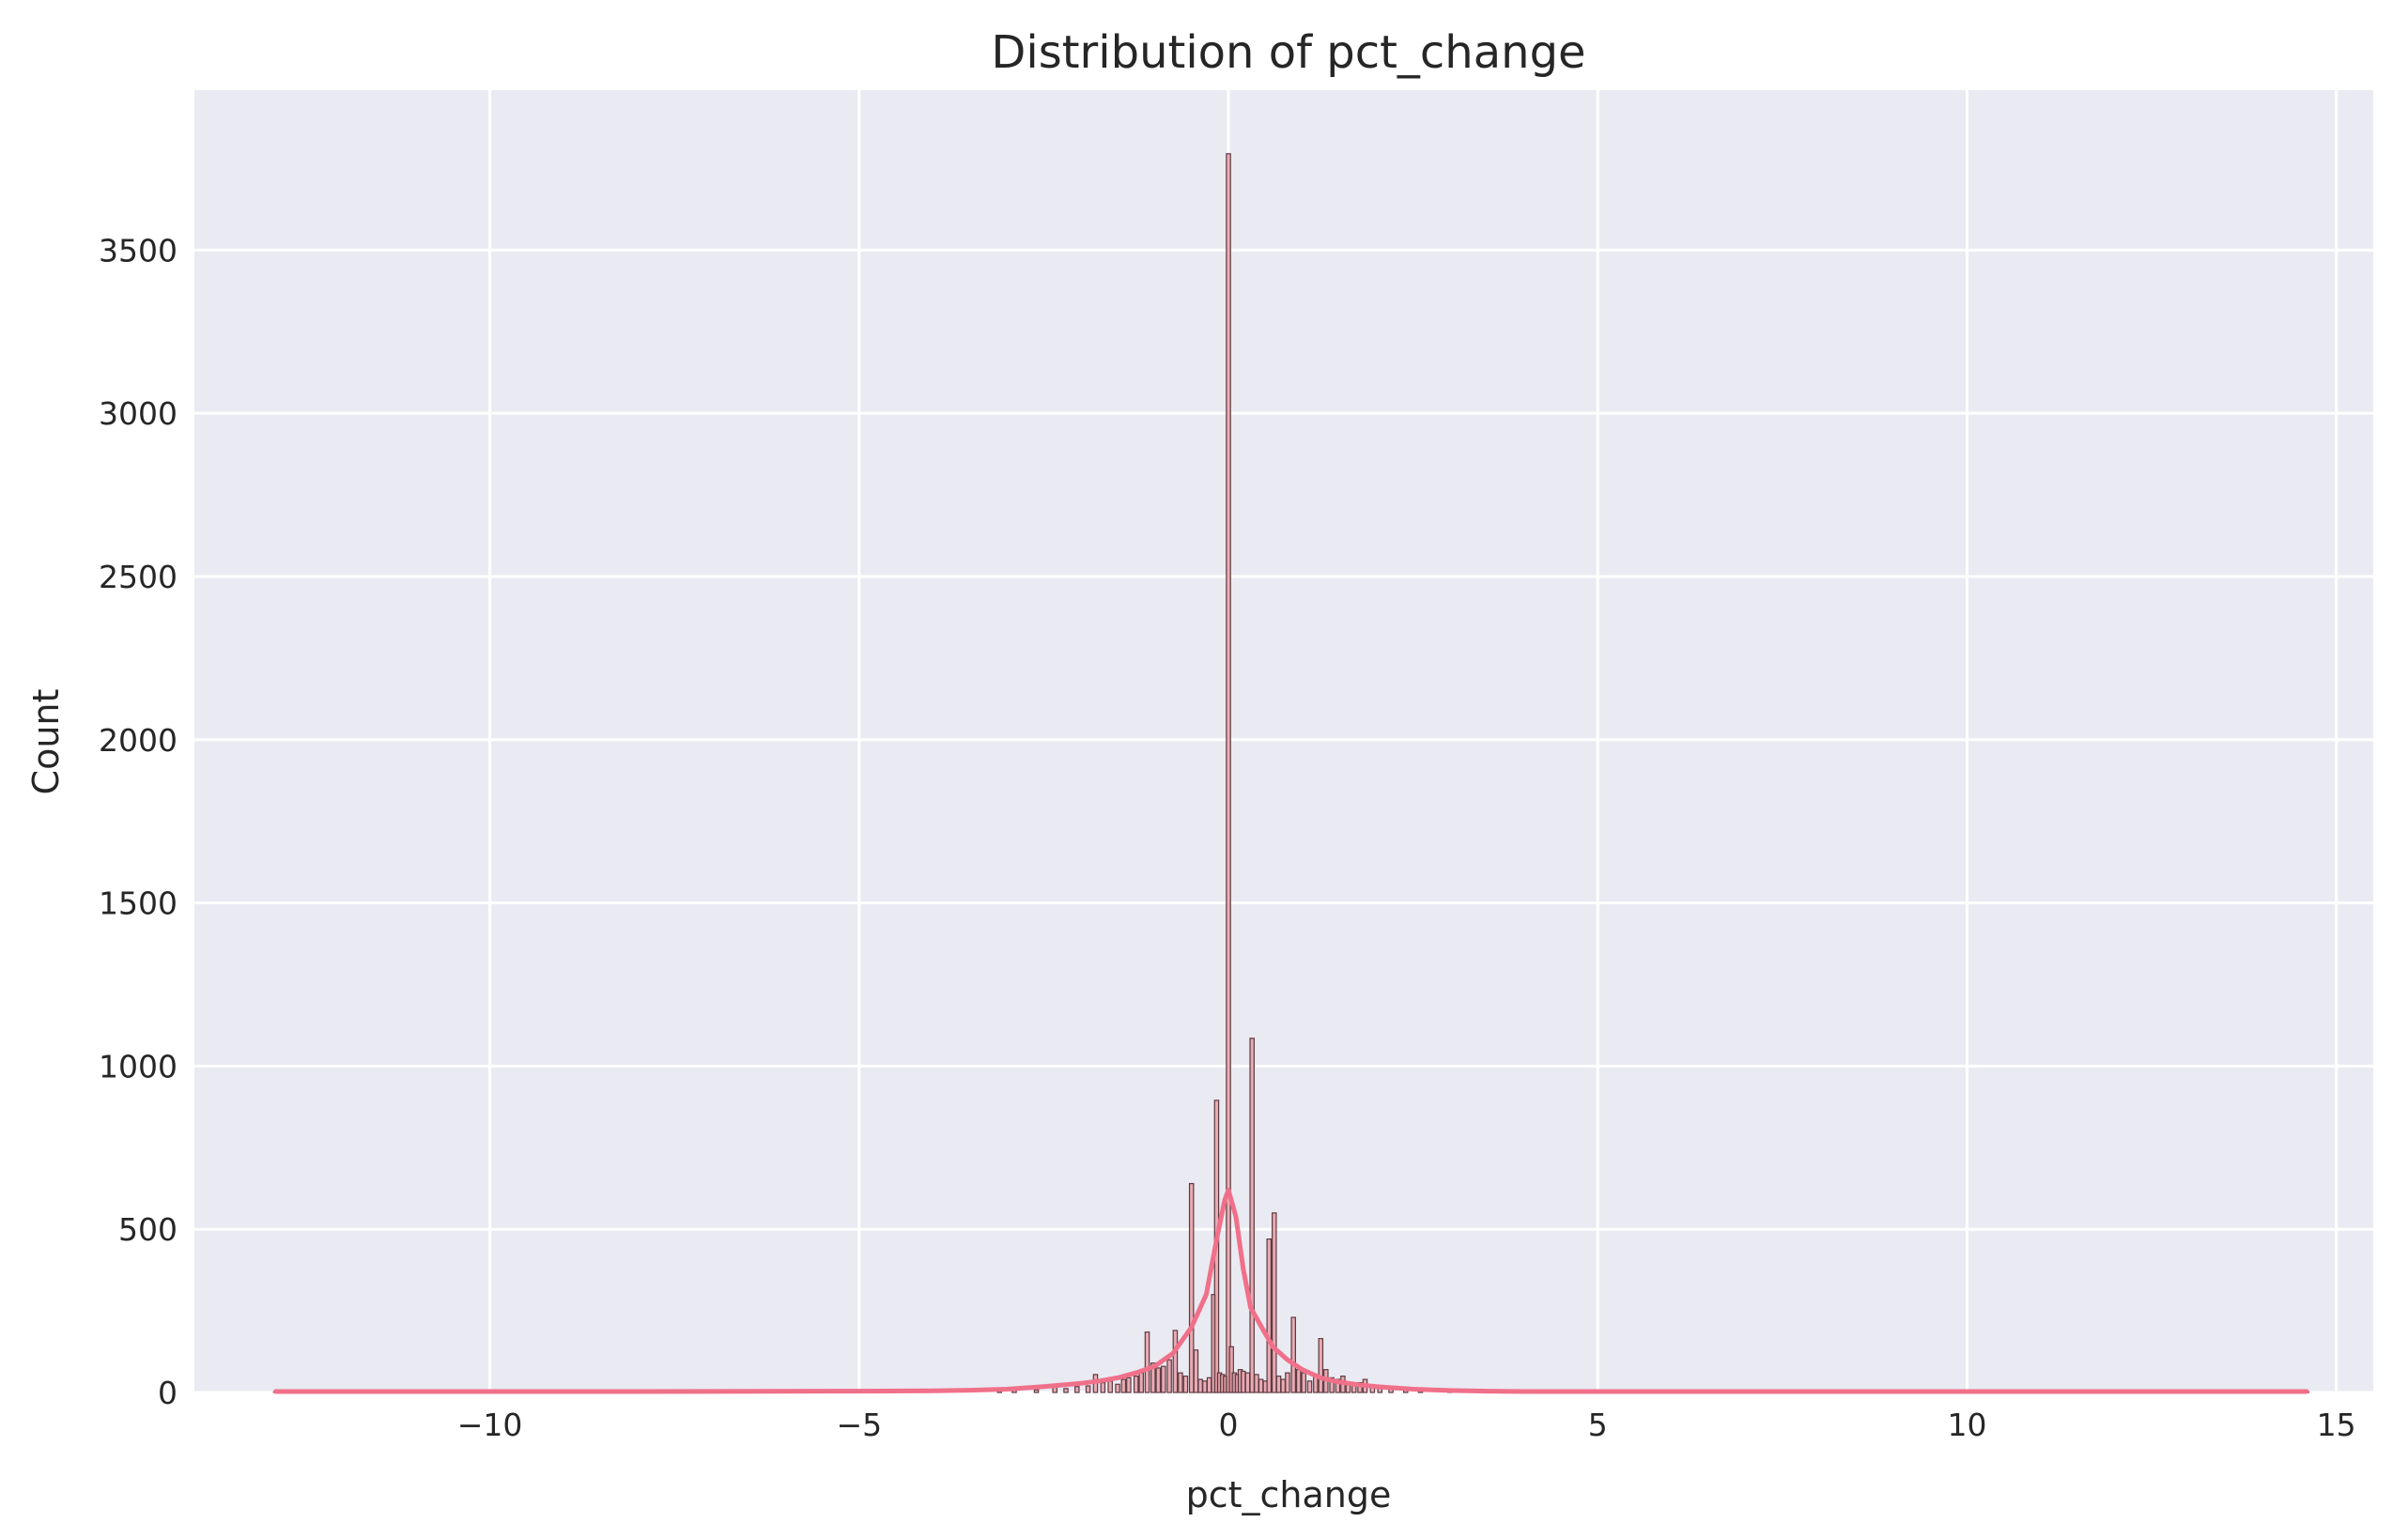 This screenshot has width=2408, height=1538. Describe the element at coordinates (148, 1229) in the screenshot. I see `y-tick-label: 500` at that location.